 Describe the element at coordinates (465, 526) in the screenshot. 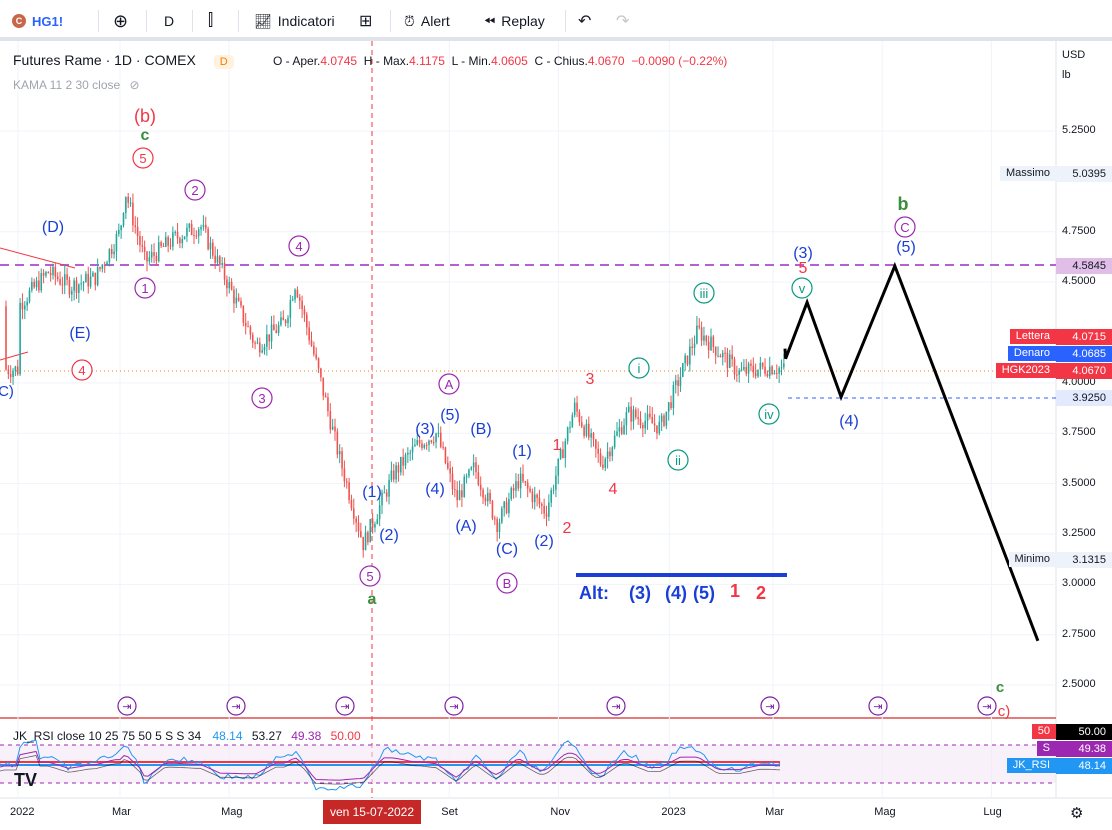

I see `wave-label-Ap: (A)` at that location.